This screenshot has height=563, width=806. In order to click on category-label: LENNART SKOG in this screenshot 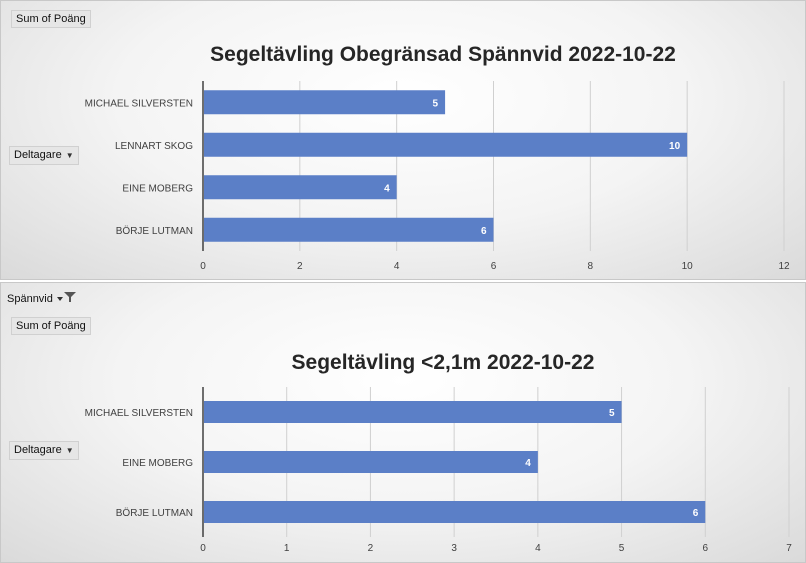, I will do `click(154, 146)`.